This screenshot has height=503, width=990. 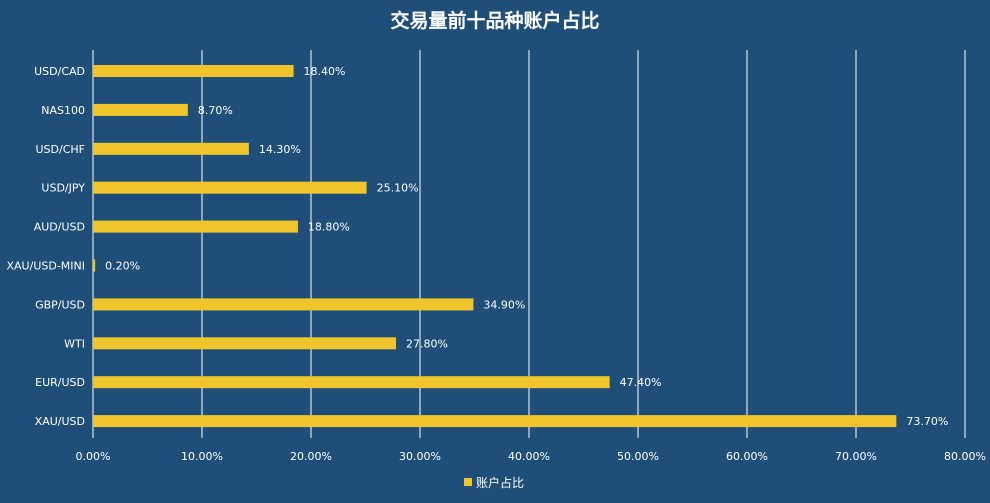 I want to click on x-tick-label-6: 60.00%, so click(x=747, y=456).